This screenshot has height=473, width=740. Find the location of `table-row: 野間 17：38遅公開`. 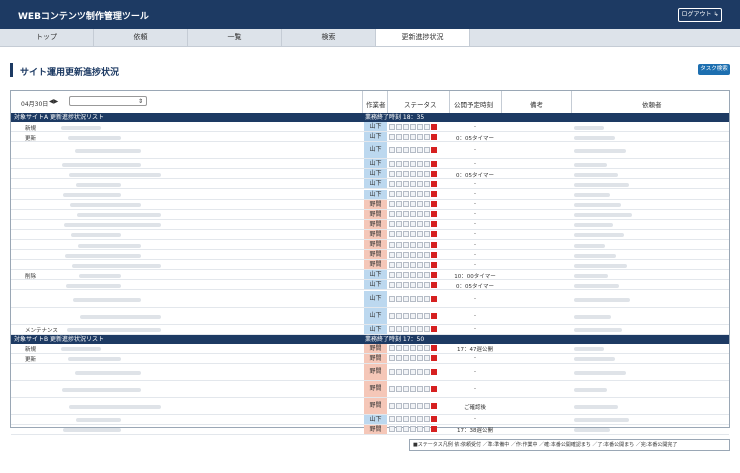

table-row: 野間 17：38遅公開 is located at coordinates (370, 429).